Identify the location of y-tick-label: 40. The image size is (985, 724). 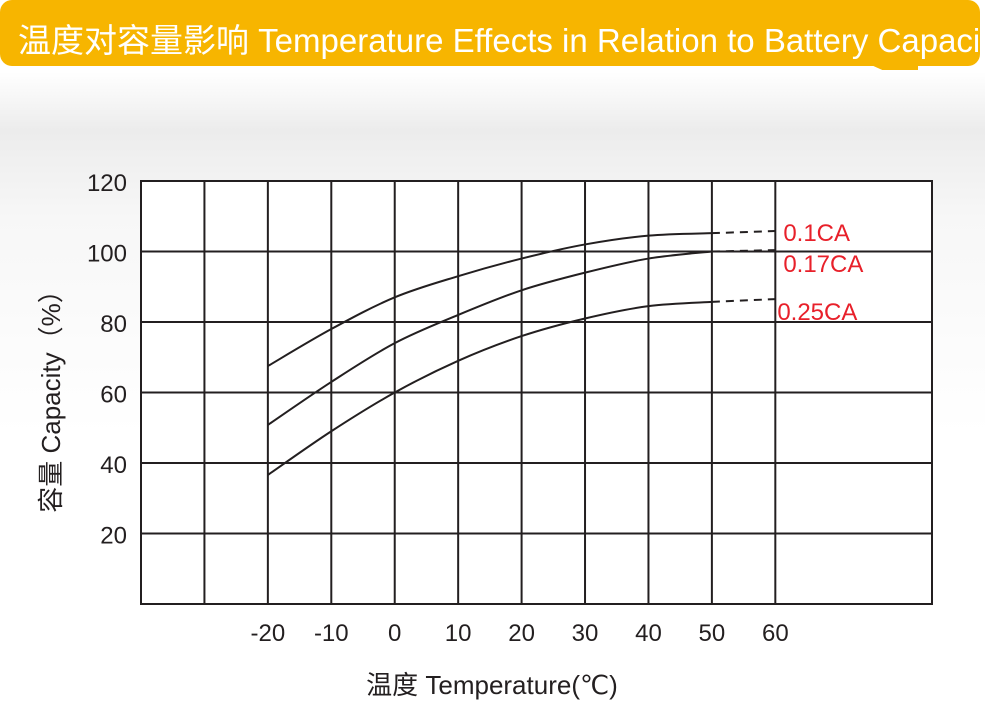
(113, 465).